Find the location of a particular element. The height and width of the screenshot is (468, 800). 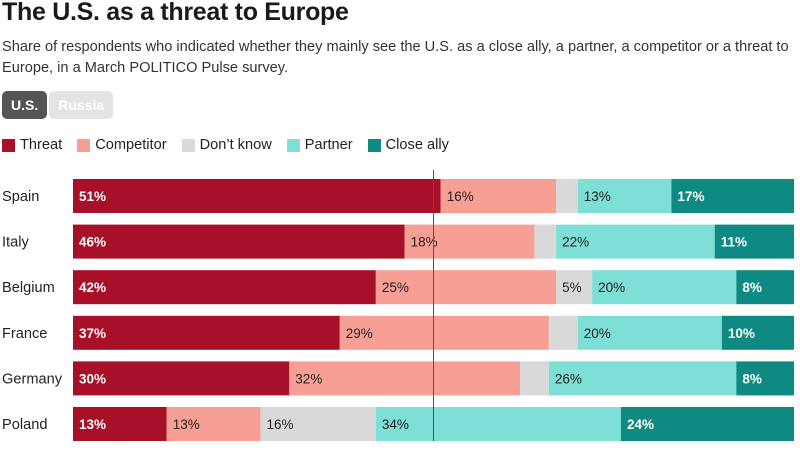

bar-italy-competitor is located at coordinates (469, 241).